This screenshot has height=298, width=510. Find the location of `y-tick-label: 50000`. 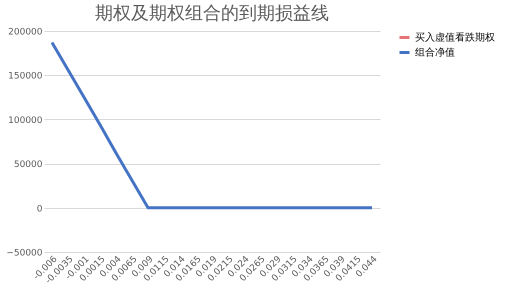

y-tick-label: 50000 is located at coordinates (28, 165).